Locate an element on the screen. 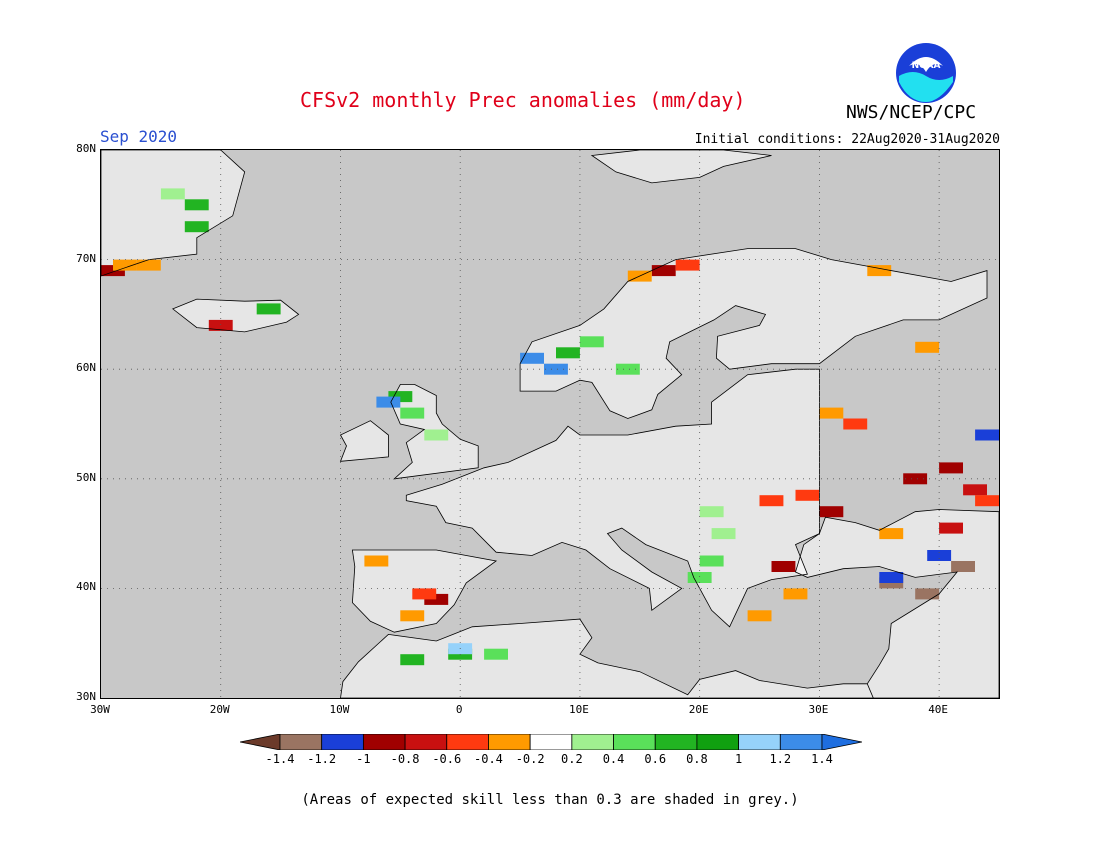 The width and height of the screenshot is (1100, 850). longitude-label: 30E is located at coordinates (818, 709).